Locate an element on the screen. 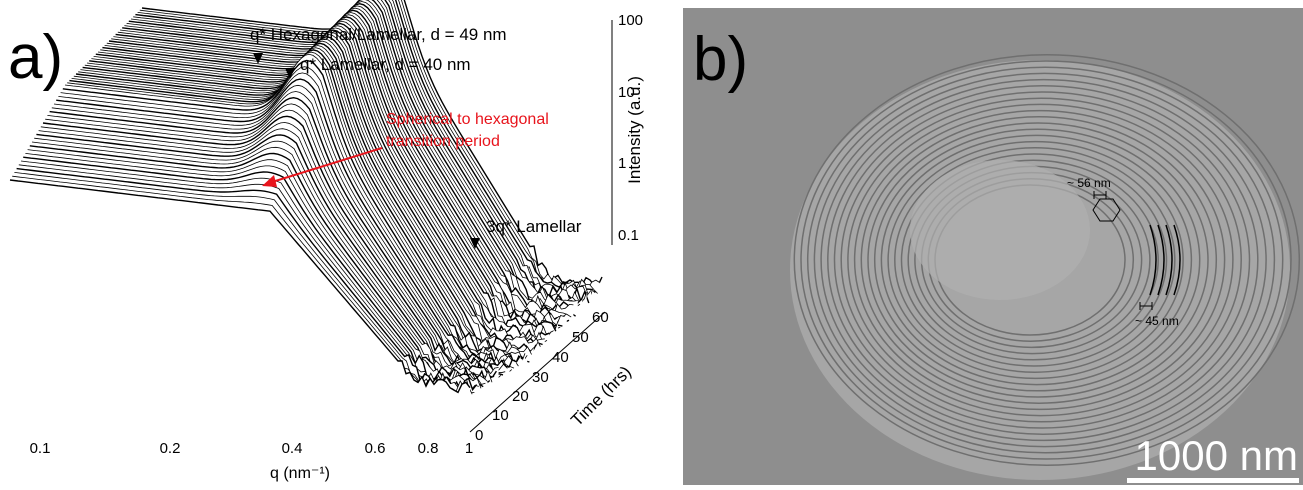 The image size is (1303, 490). x-tick-label: 0.8 is located at coordinates (428, 448).